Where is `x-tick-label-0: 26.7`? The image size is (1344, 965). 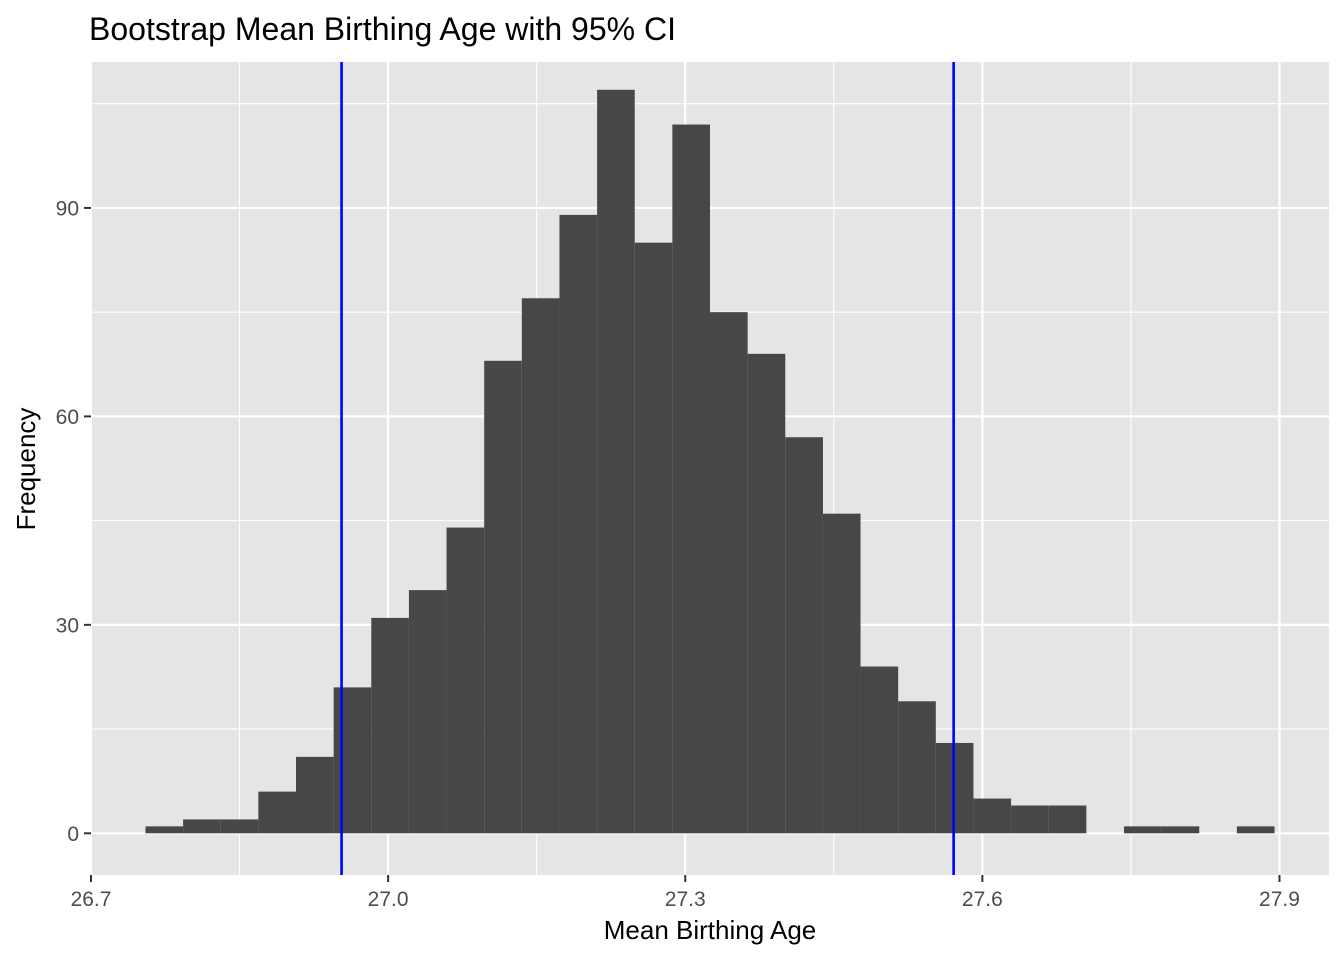 x-tick-label-0: 26.7 is located at coordinates (91, 899).